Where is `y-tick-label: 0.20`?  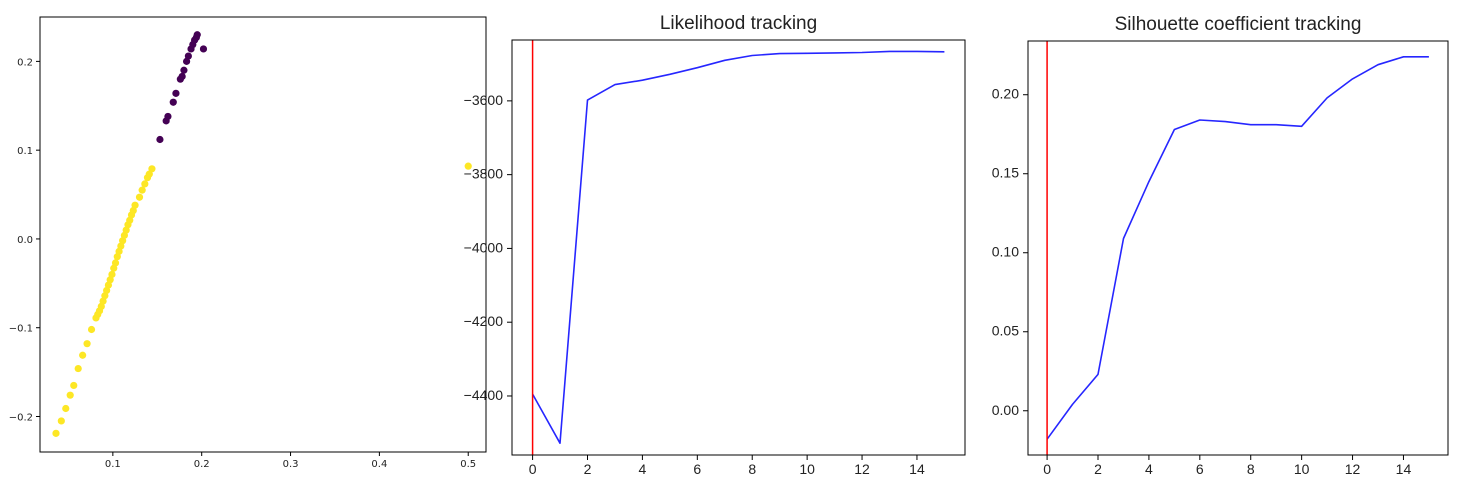 y-tick-label: 0.20 is located at coordinates (1005, 94).